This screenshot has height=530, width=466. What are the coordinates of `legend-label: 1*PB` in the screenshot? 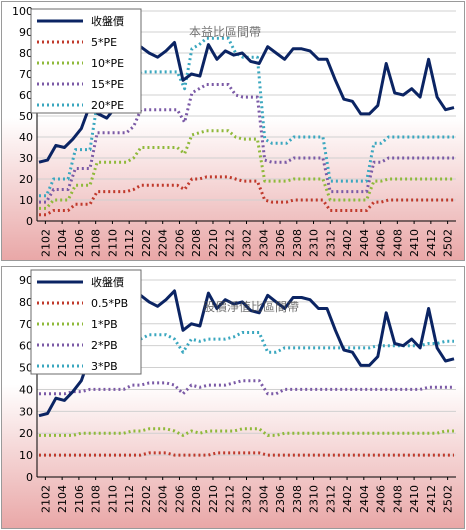 It's located at (104, 324).